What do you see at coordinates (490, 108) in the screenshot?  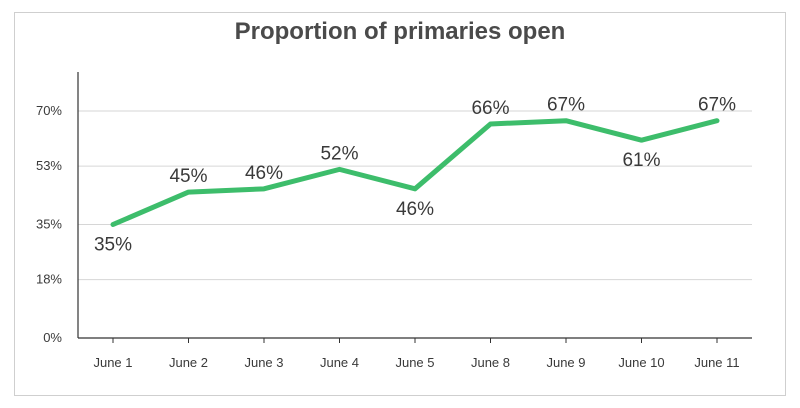 I see `data-label: 66%` at bounding box center [490, 108].